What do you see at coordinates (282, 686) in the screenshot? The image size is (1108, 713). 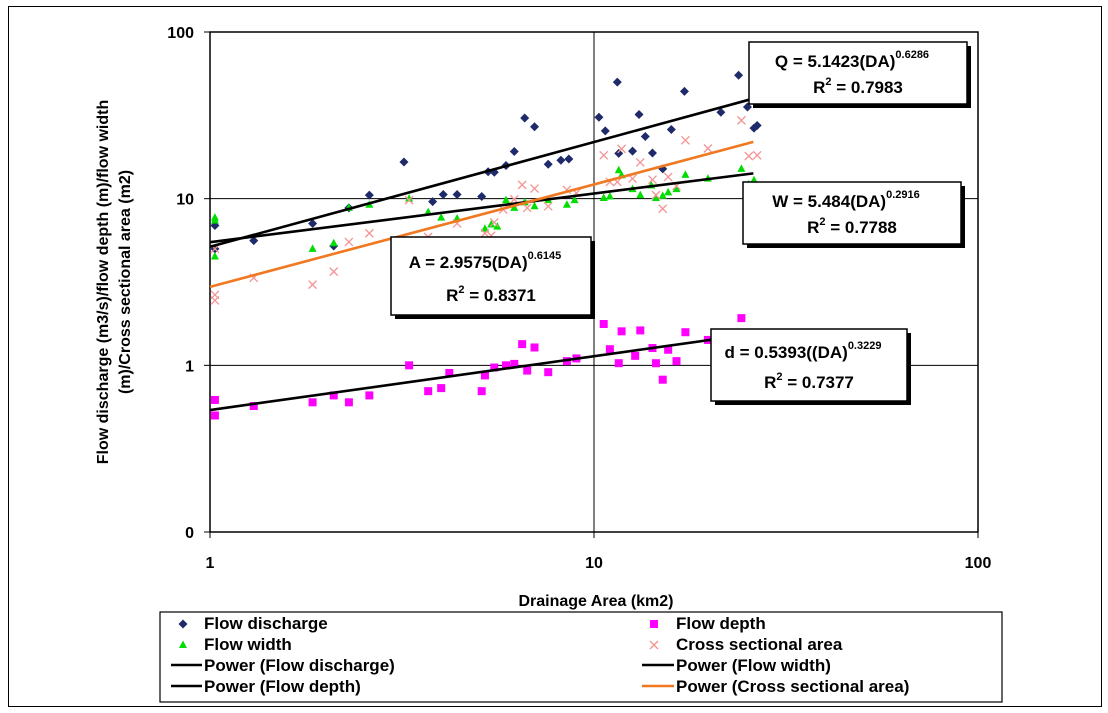 I see `legend-label: Power (Flow depth)` at bounding box center [282, 686].